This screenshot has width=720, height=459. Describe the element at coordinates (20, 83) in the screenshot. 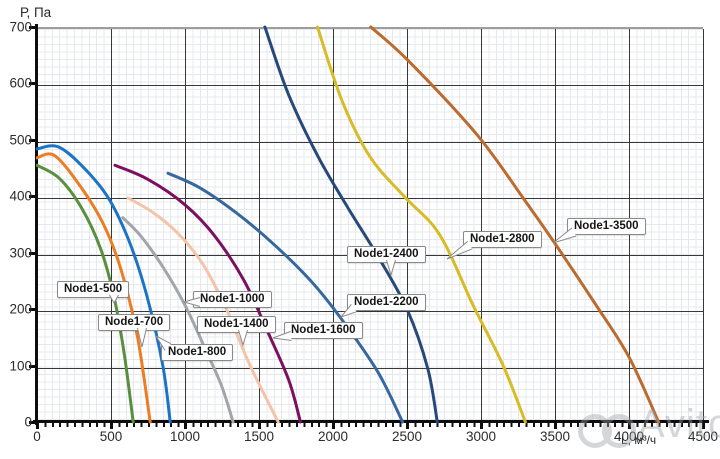

I see `y-tick-label: 600` at that location.